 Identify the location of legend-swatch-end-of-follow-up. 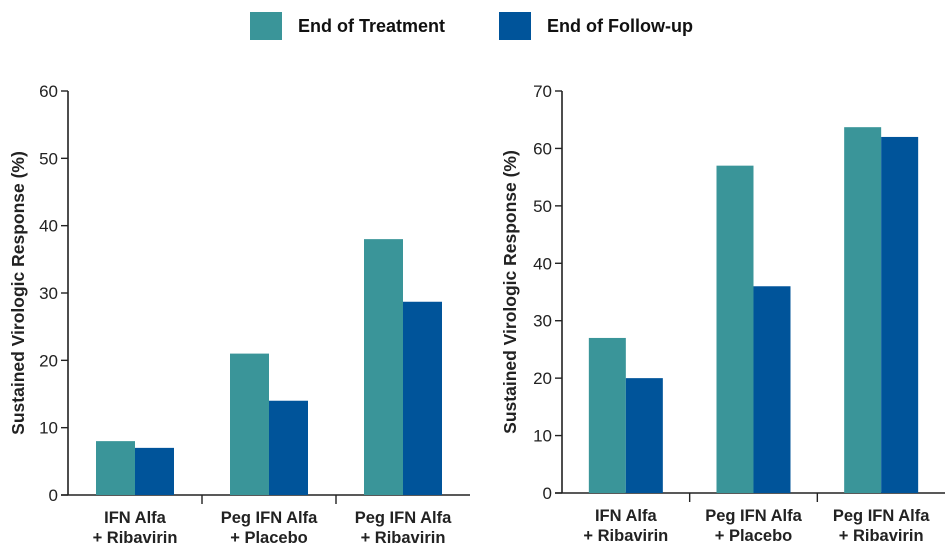
(515, 26).